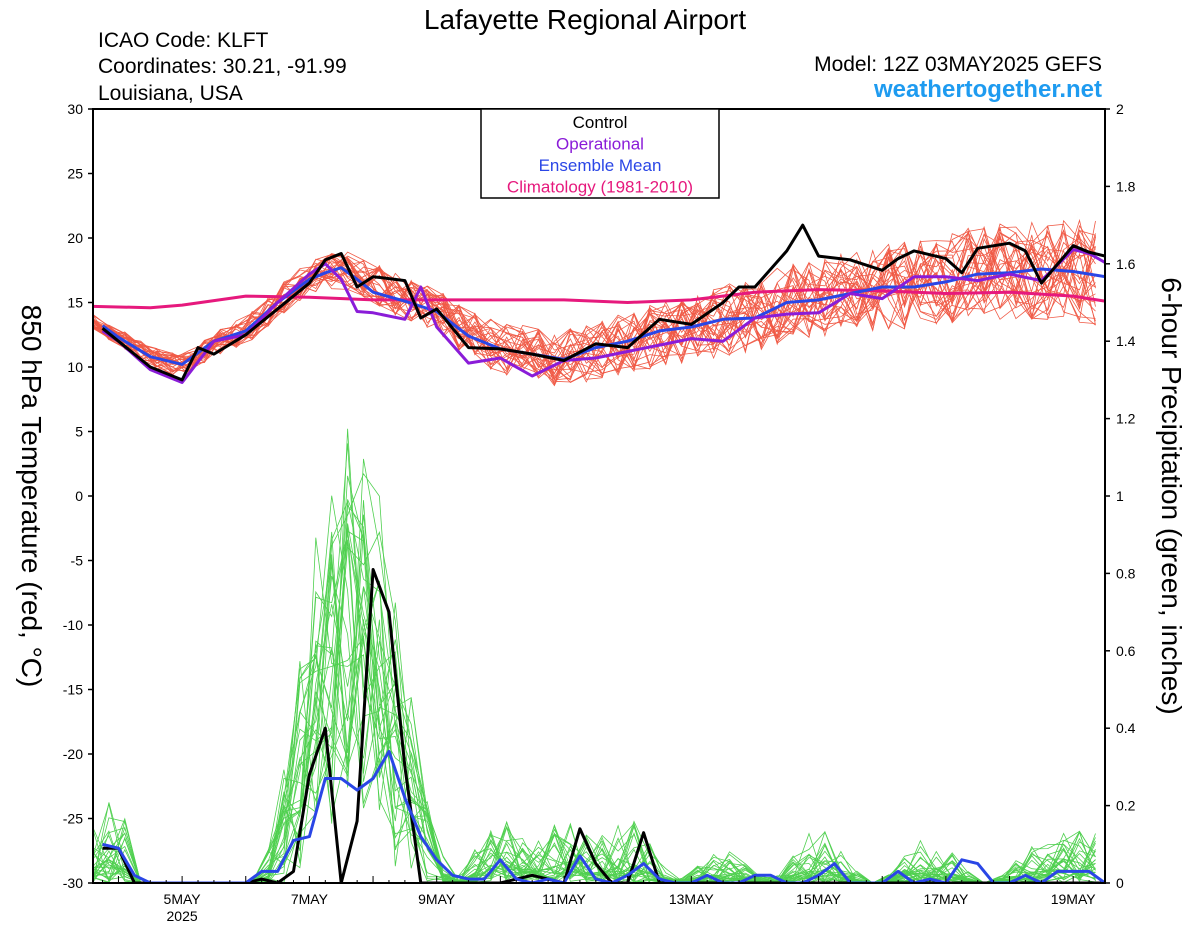 The height and width of the screenshot is (927, 1200). Describe the element at coordinates (170, 93) in the screenshot. I see `region: Louisiana, USA` at that location.